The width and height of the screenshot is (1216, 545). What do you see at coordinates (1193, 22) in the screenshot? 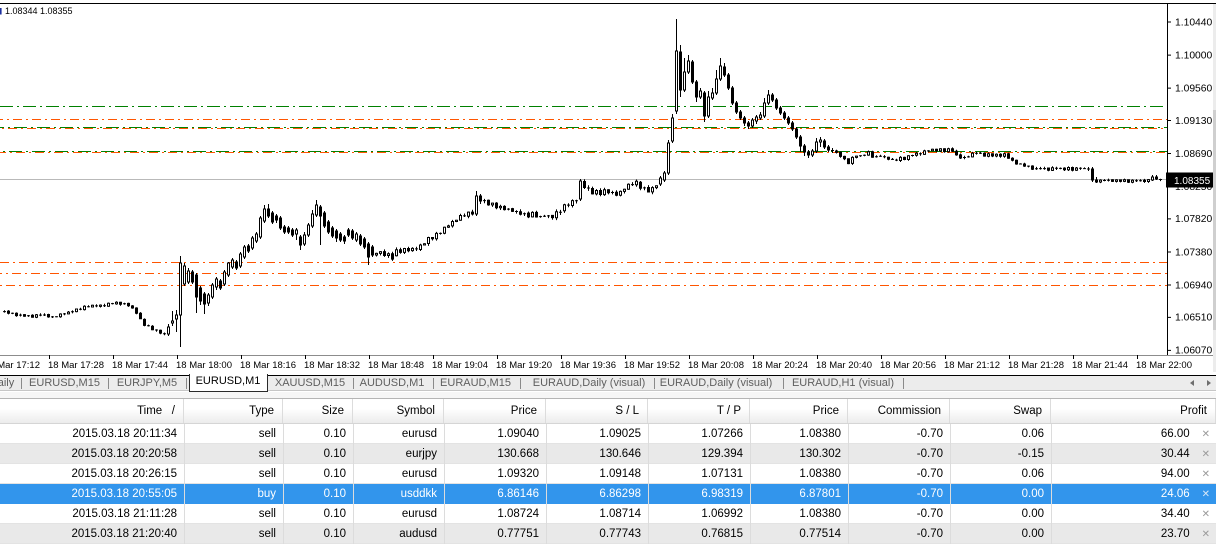
I see `svg-text: 1.10440` at bounding box center [1193, 22].